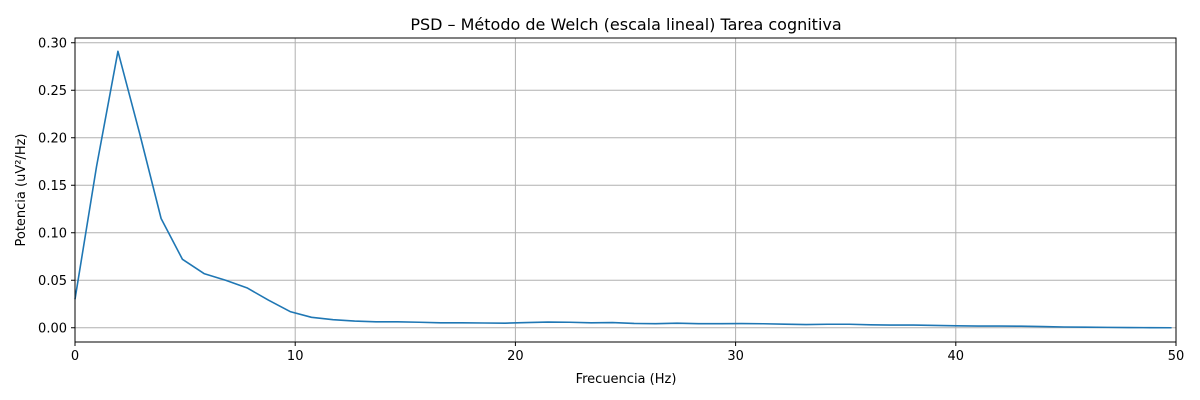 This screenshot has height=400, width=1200. Describe the element at coordinates (75, 356) in the screenshot. I see `x-tick-label: 0` at that location.